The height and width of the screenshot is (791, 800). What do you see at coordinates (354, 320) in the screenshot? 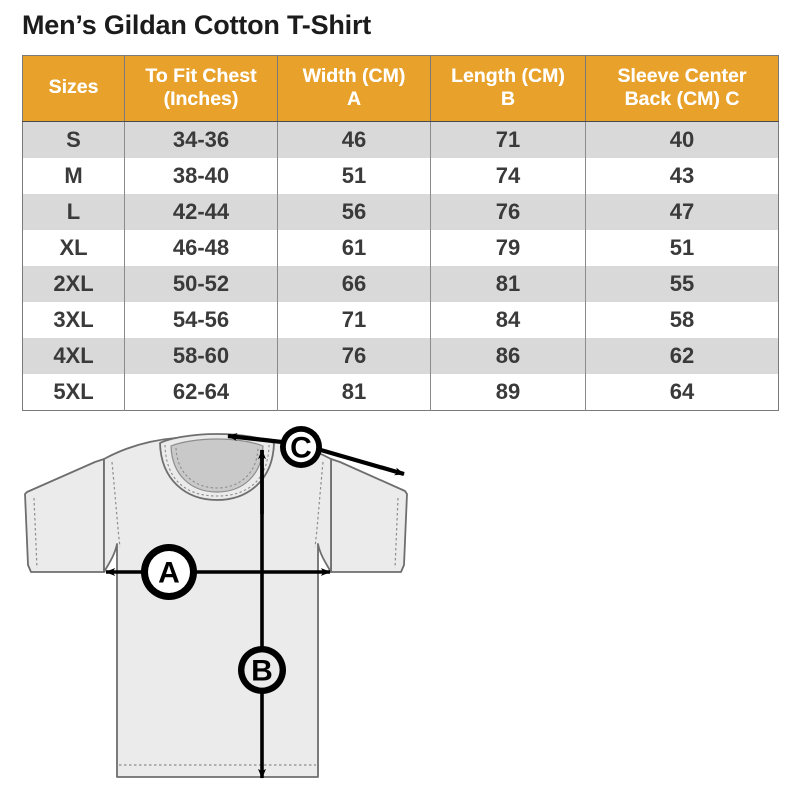
I see `cell-width: 71` at bounding box center [354, 320].